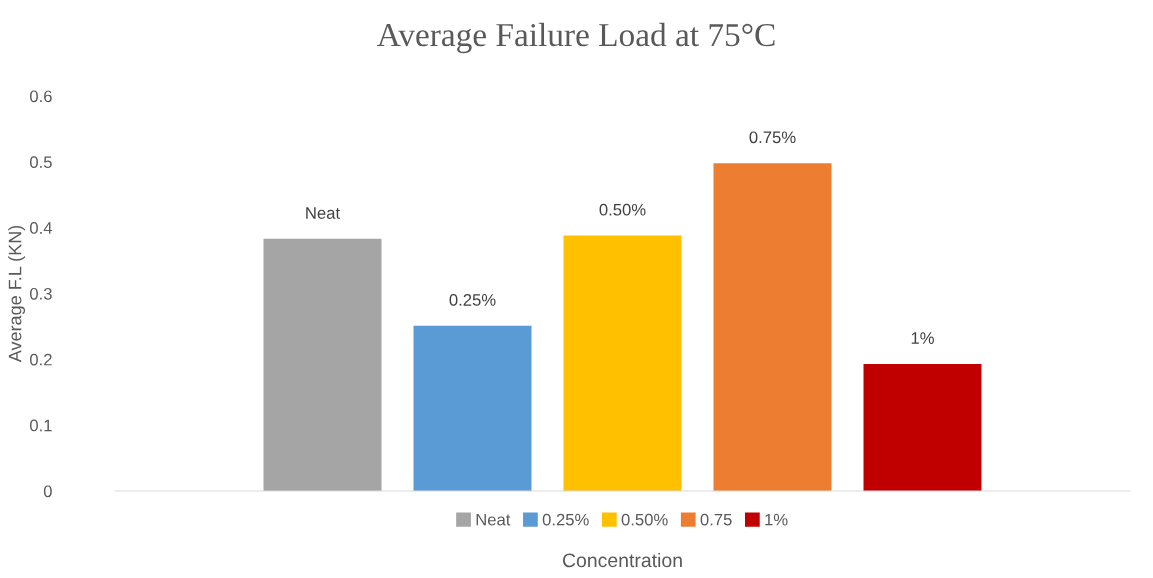 The image size is (1153, 578). Describe the element at coordinates (493, 519) in the screenshot. I see `legend-label: Neat` at that location.